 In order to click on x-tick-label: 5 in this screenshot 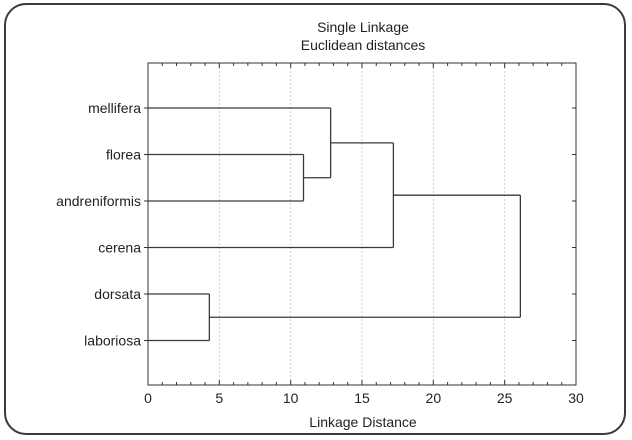, I will do `click(219, 398)`.